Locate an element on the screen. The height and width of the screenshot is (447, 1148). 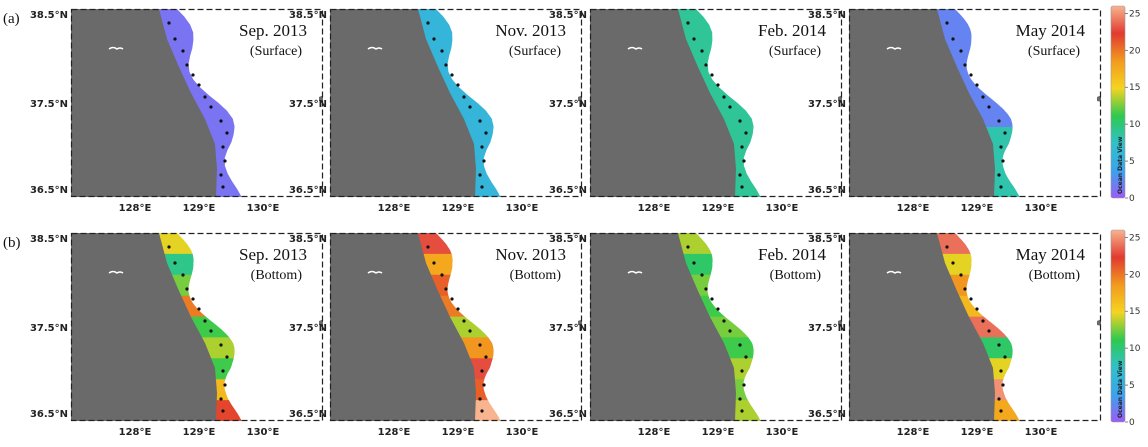
colorbar: 25 20 15 10 5 0 Ocean Data View is located at coordinates (1125, 104).